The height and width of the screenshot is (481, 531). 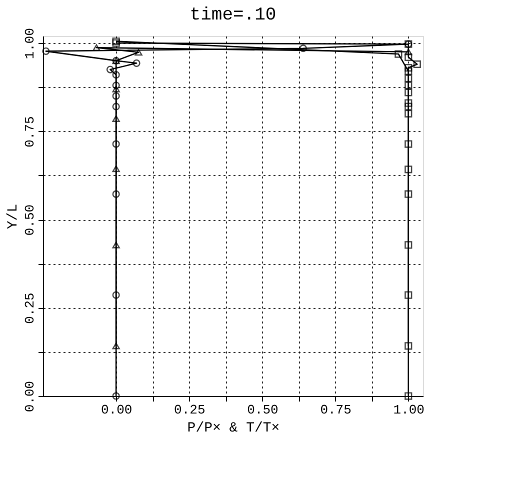 I want to click on y-tick-label: 0.50, so click(x=30, y=220).